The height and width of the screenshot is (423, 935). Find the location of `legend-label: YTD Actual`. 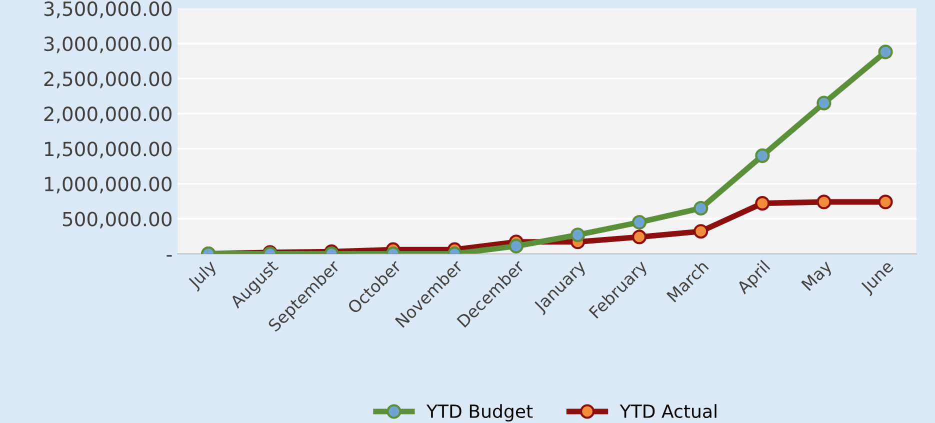

legend-label: YTD Actual is located at coordinates (668, 411).